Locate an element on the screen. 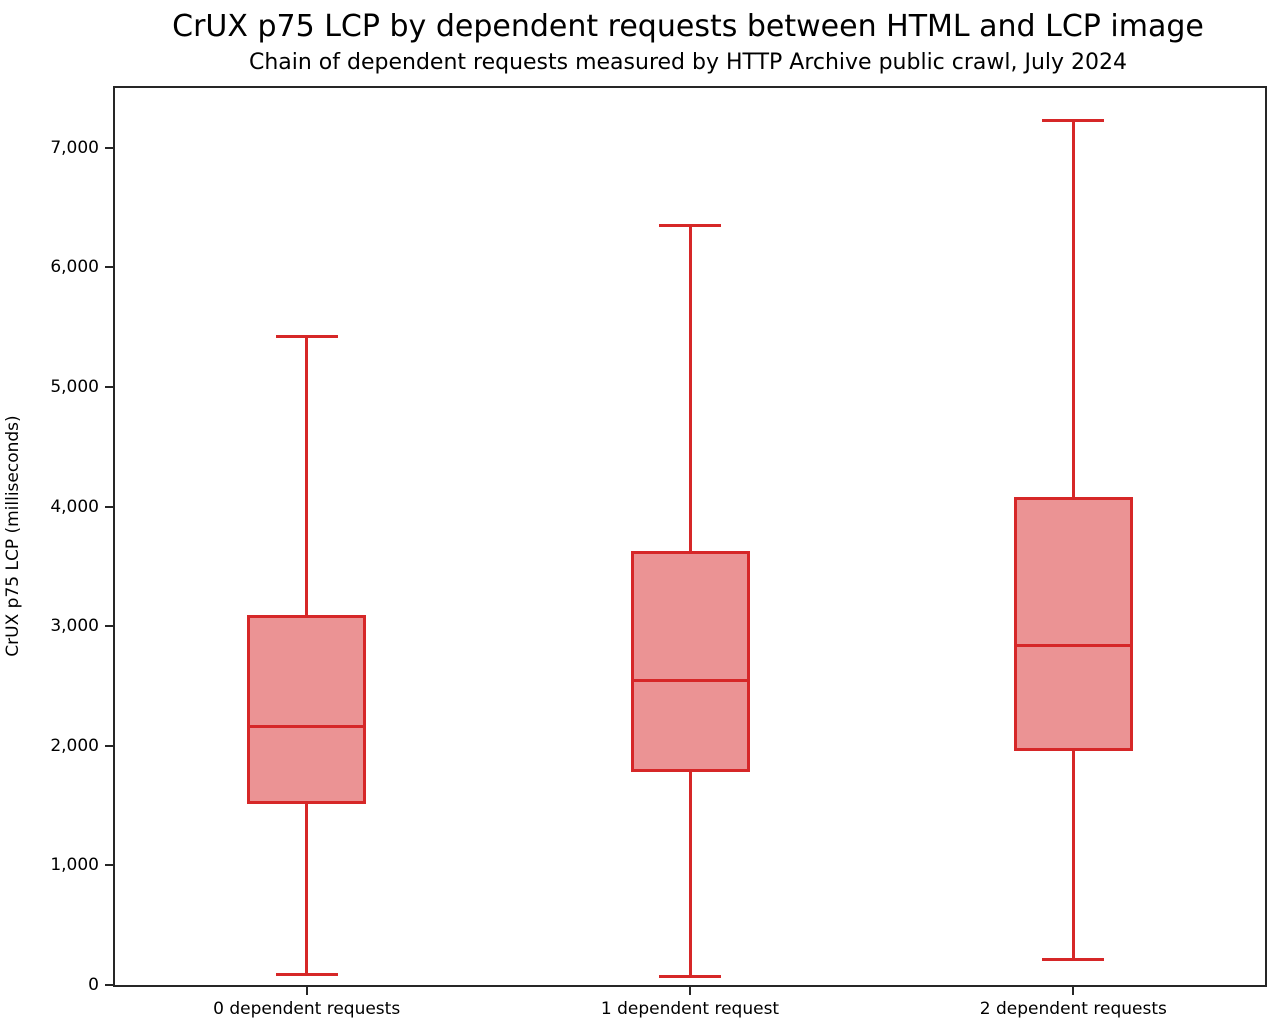 This screenshot has height=1030, width=1280. x-tick-label: 2 dependent requests is located at coordinates (1073, 1009).